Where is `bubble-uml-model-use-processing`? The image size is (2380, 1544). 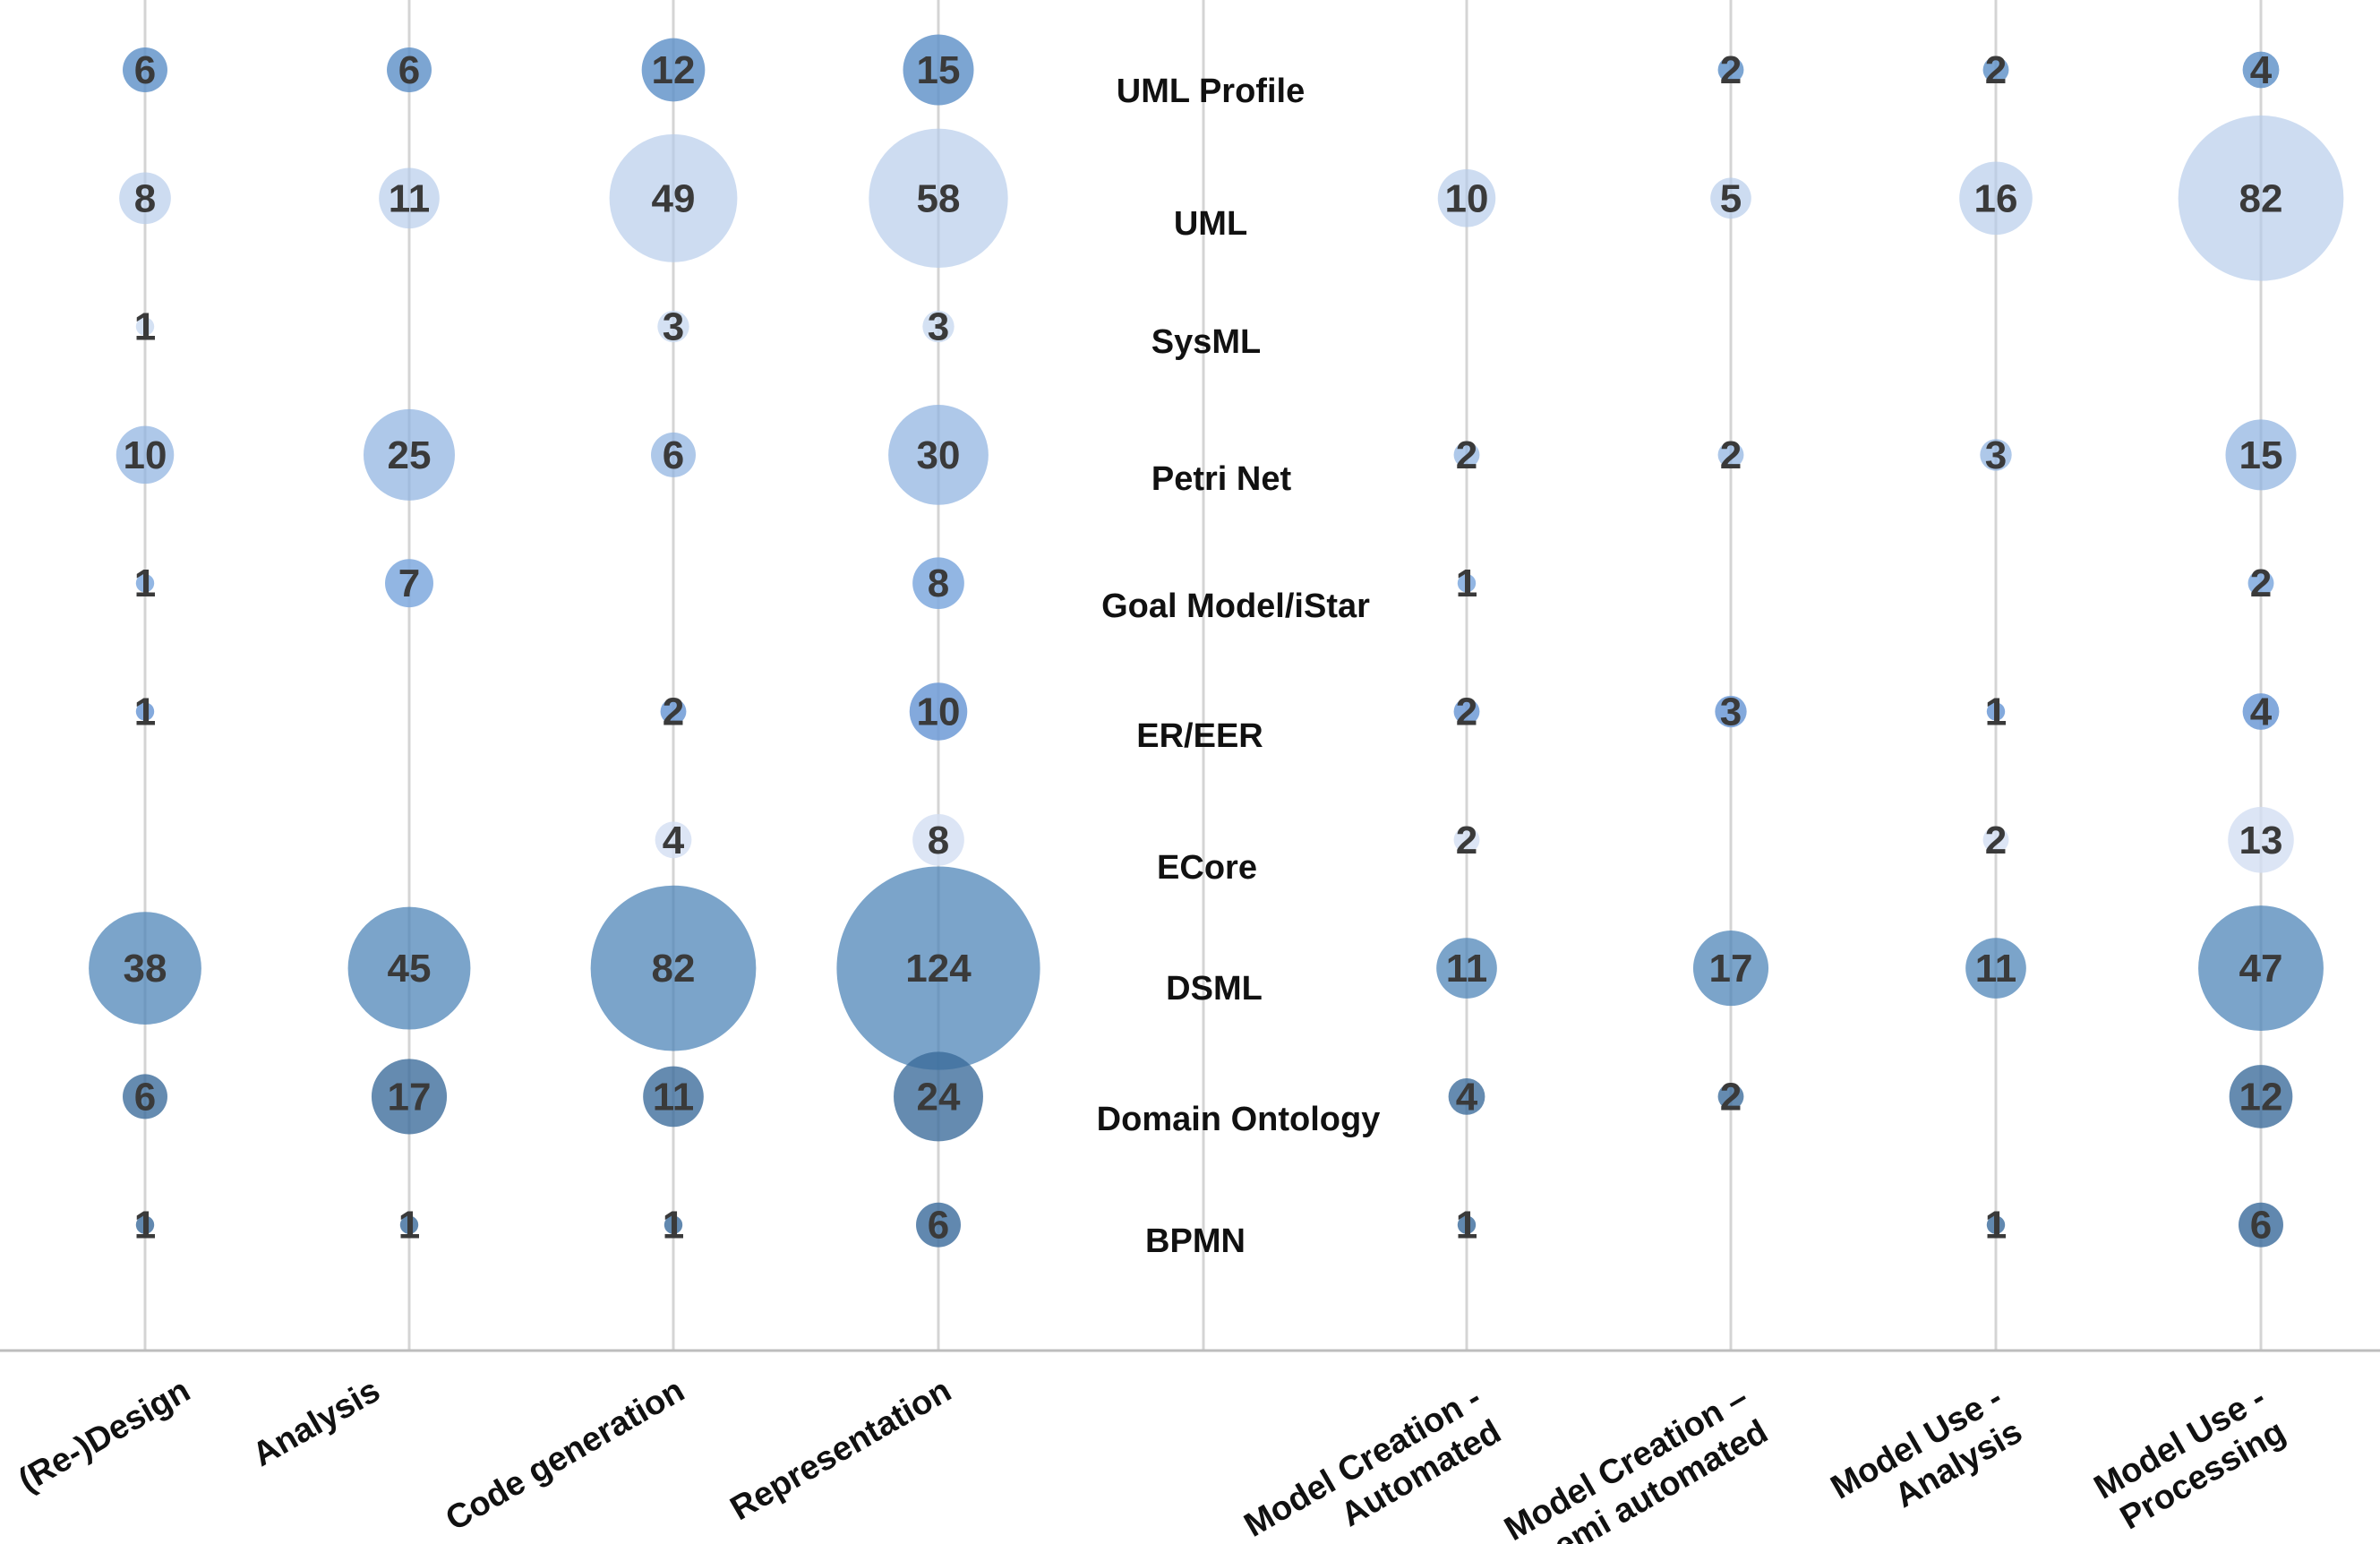
bubble-uml-model-use-processing is located at coordinates (2261, 198).